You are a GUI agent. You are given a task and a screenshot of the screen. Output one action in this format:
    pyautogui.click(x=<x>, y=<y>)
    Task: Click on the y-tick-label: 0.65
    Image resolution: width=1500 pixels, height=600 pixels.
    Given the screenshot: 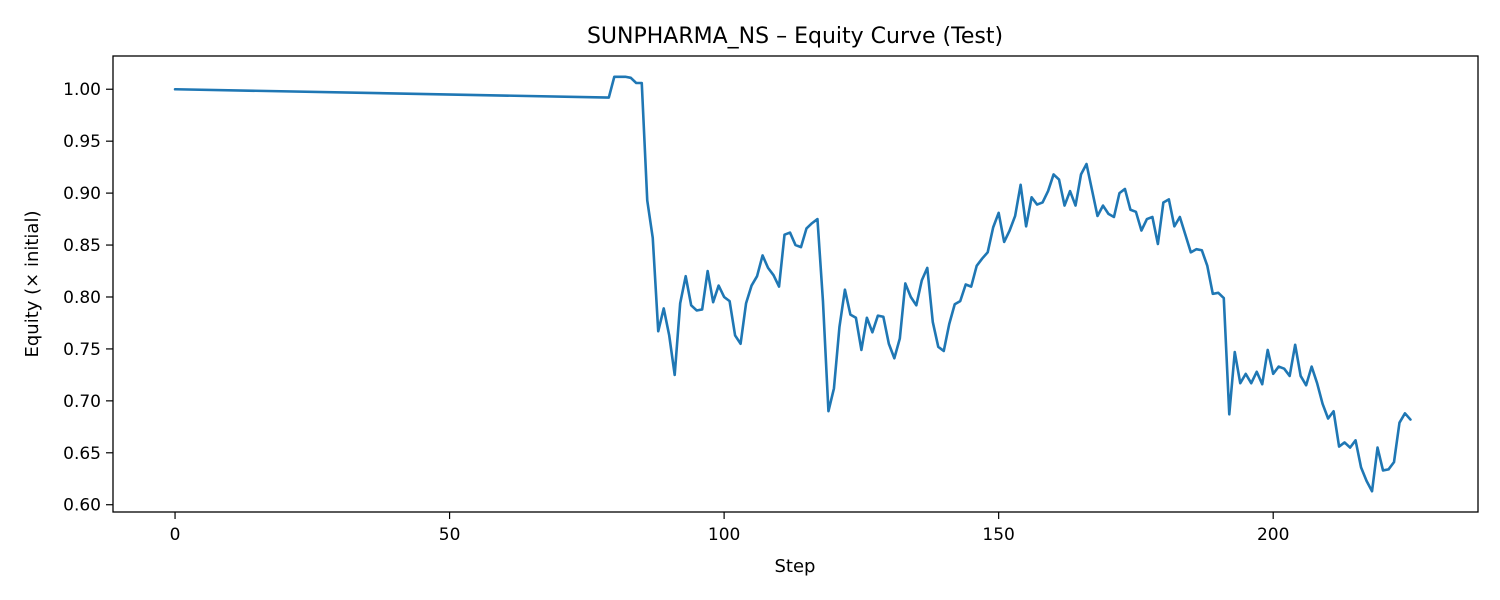 What is the action you would take?
    pyautogui.click(x=82, y=454)
    